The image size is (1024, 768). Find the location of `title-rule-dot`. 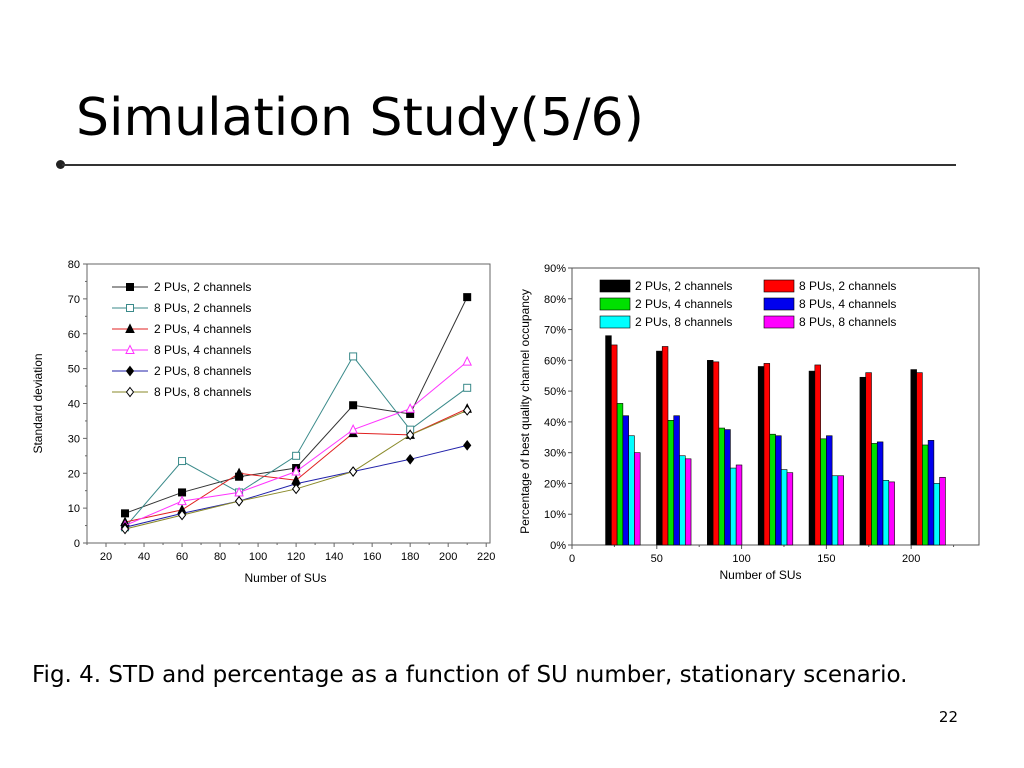

title-rule-dot is located at coordinates (60, 164).